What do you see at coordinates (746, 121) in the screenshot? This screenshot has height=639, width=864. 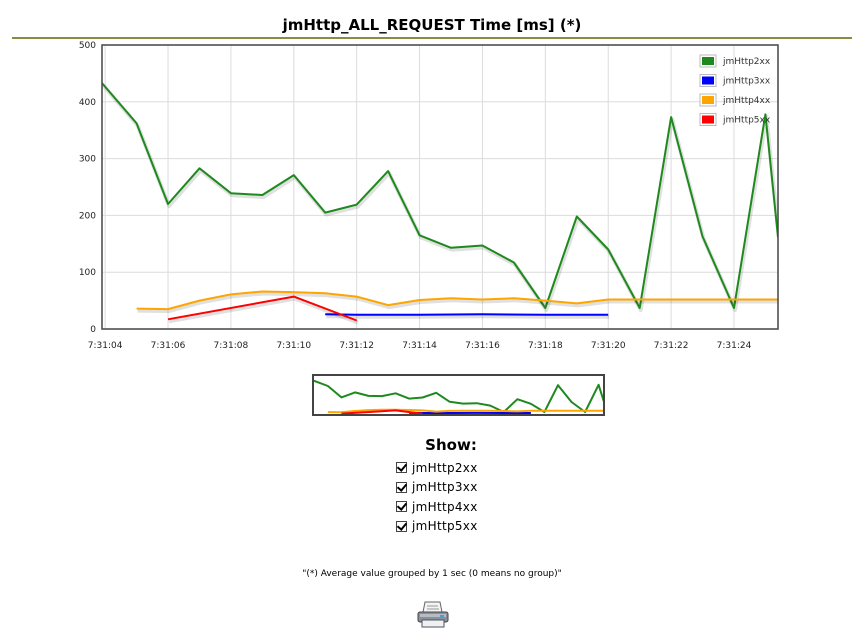 I see `jmhttp5xx-legend-label: jmHttp5xx` at bounding box center [746, 121].